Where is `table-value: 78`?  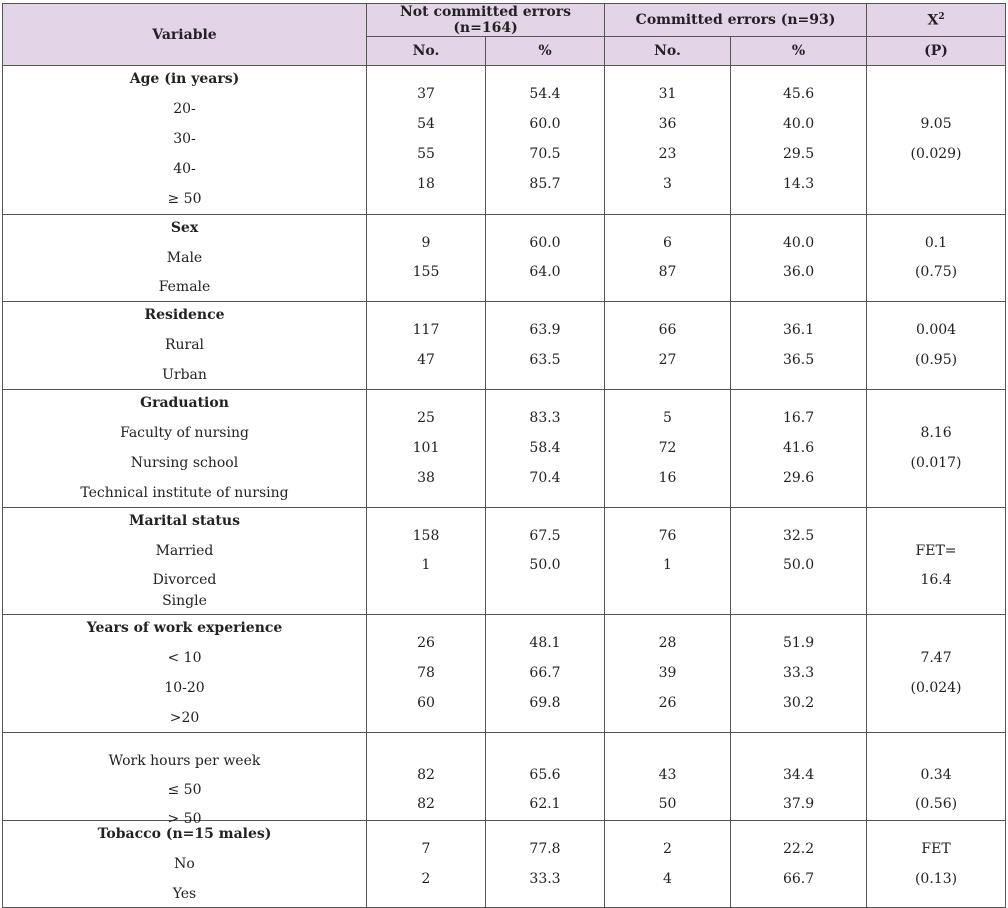 table-value: 78 is located at coordinates (426, 673).